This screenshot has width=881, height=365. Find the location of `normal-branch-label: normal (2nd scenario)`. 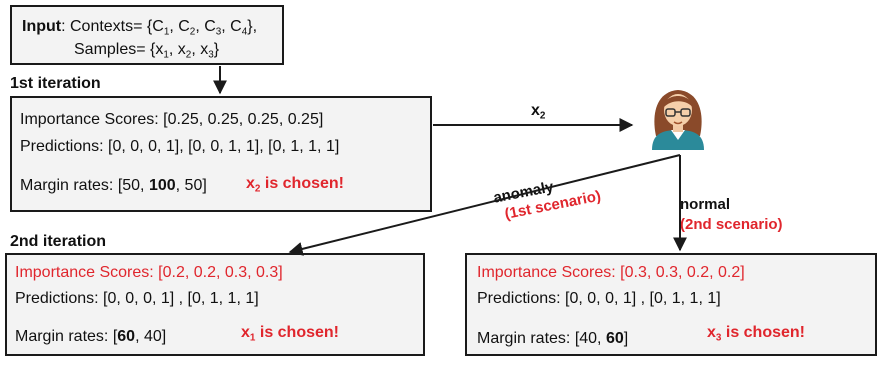

normal-branch-label: normal (2nd scenario) is located at coordinates (731, 215).